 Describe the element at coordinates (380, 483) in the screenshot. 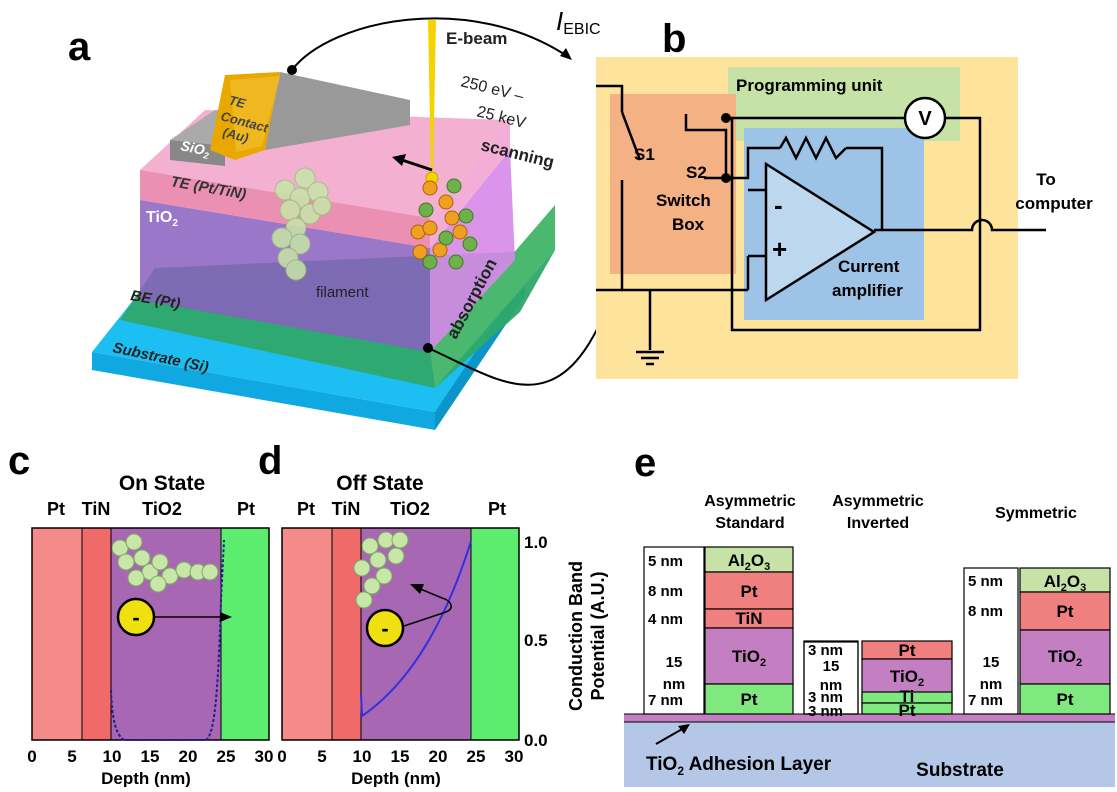

I see `off-state-title: Off State` at that location.